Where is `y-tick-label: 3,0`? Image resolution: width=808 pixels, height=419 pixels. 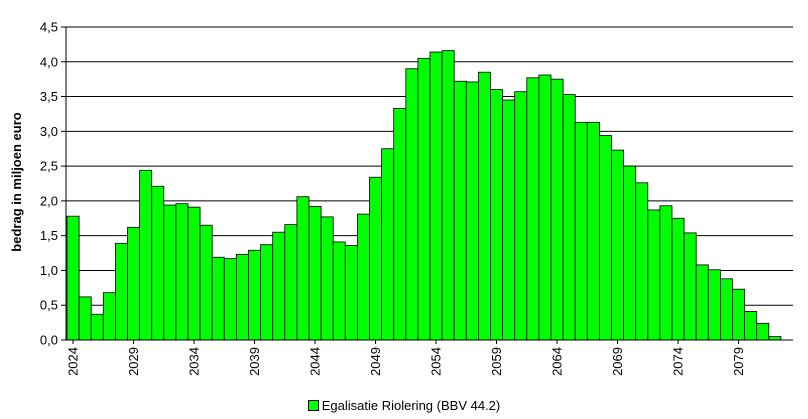 y-tick-label: 3,0 is located at coordinates (49, 131).